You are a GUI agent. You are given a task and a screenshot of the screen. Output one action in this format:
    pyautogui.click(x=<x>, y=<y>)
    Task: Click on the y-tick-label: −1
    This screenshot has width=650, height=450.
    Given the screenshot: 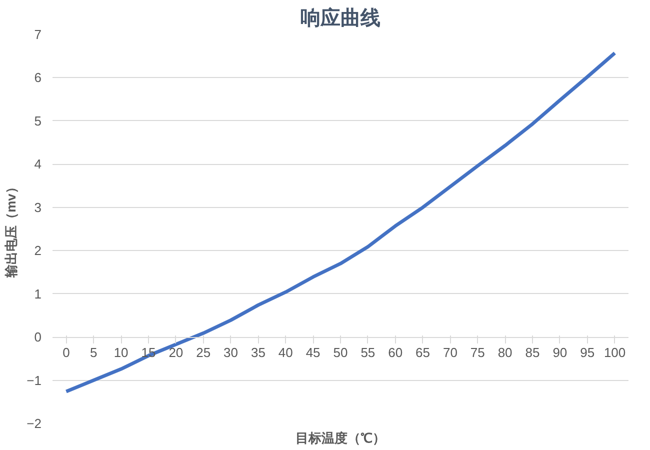 What is the action you would take?
    pyautogui.click(x=34, y=380)
    